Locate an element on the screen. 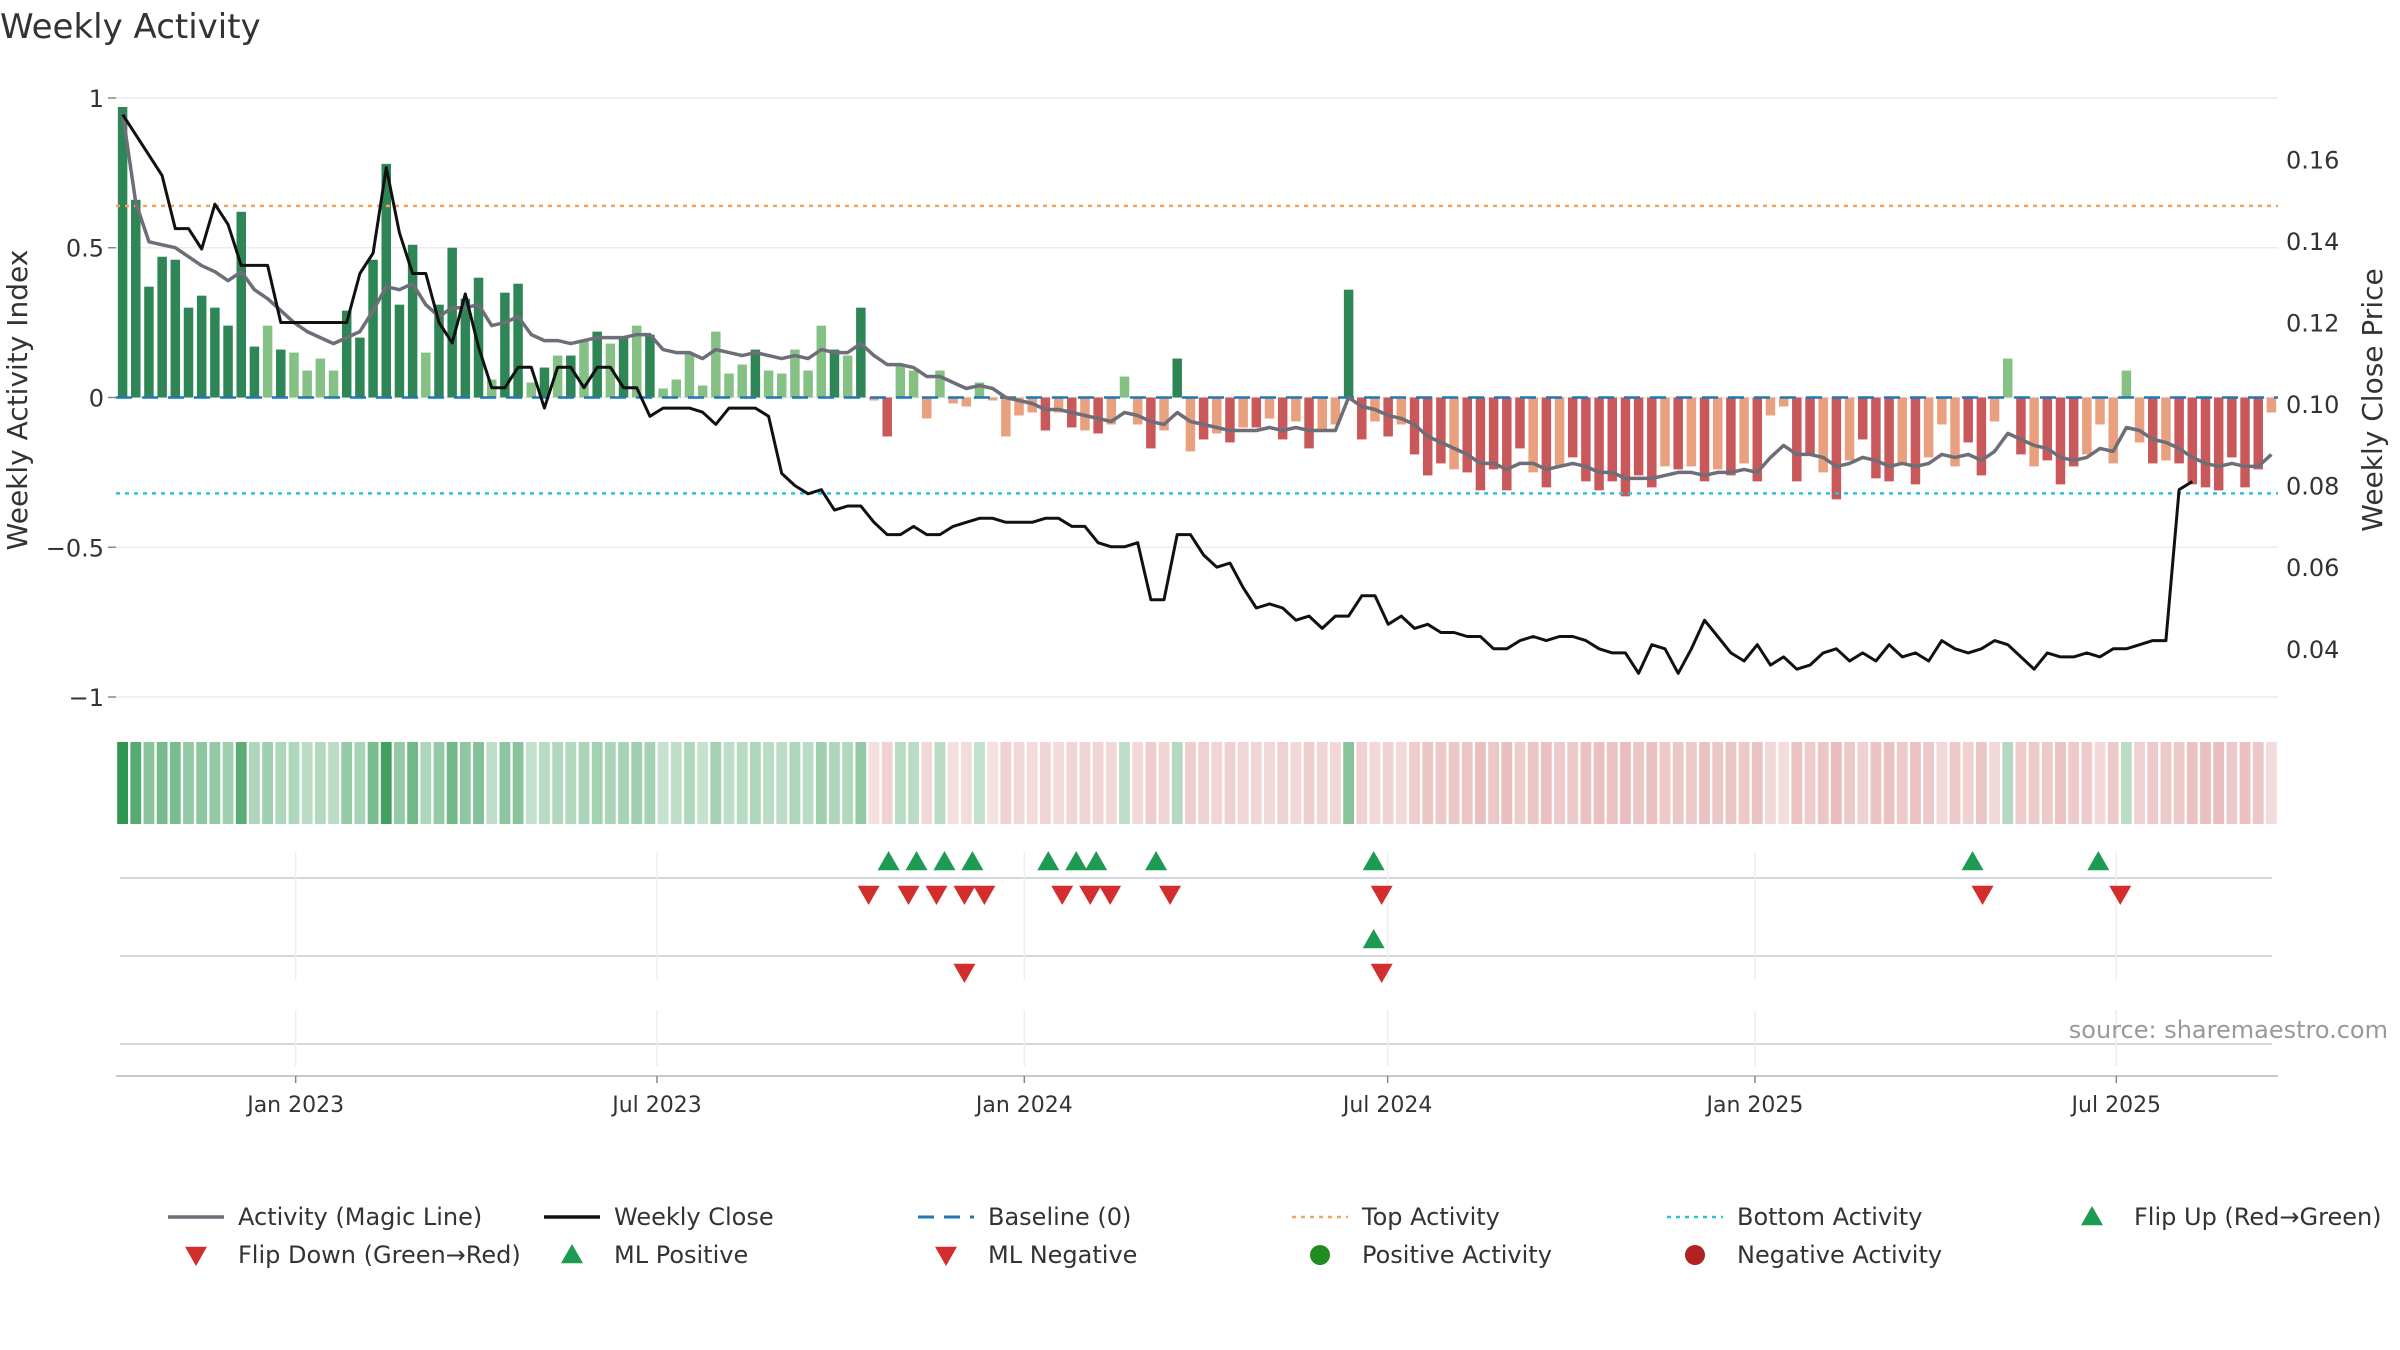 This screenshot has height=1350, width=2400. x-tick-label: Jan 2024 is located at coordinates (1023, 1105).